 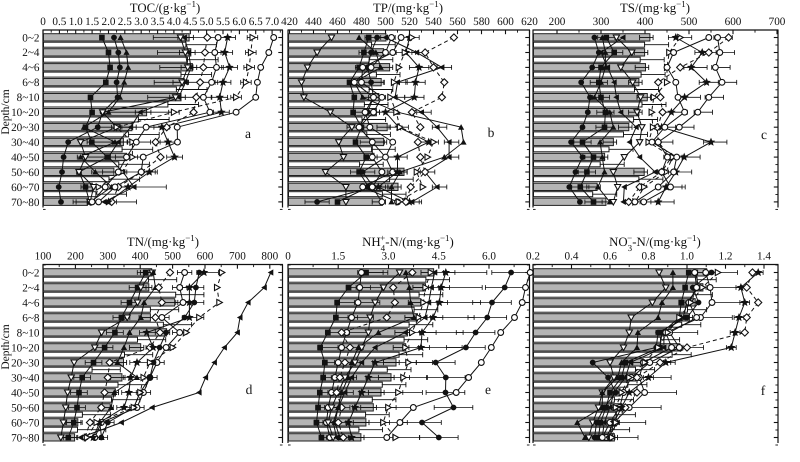 I want to click on svg-text: 0.2, so click(x=533, y=257).